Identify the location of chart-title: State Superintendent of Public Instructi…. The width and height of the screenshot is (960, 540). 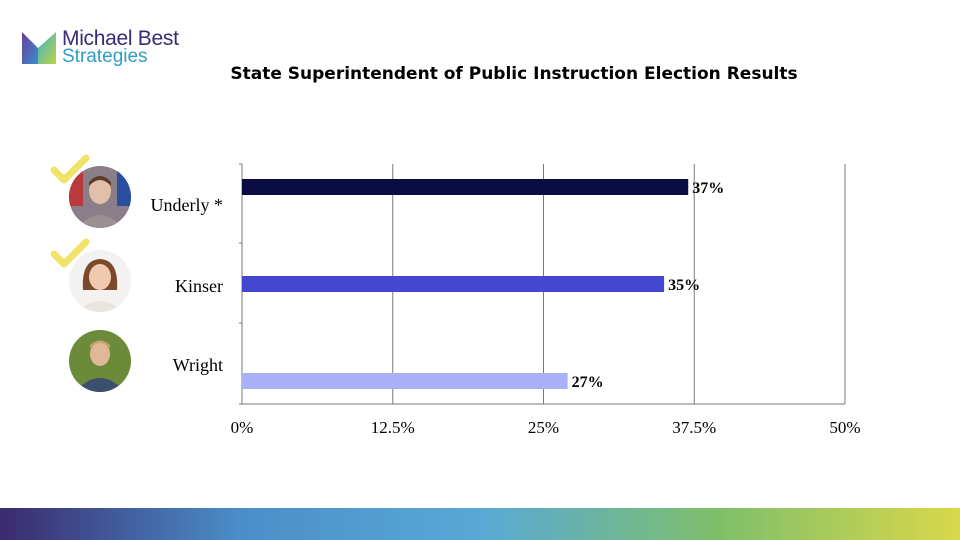
(514, 74).